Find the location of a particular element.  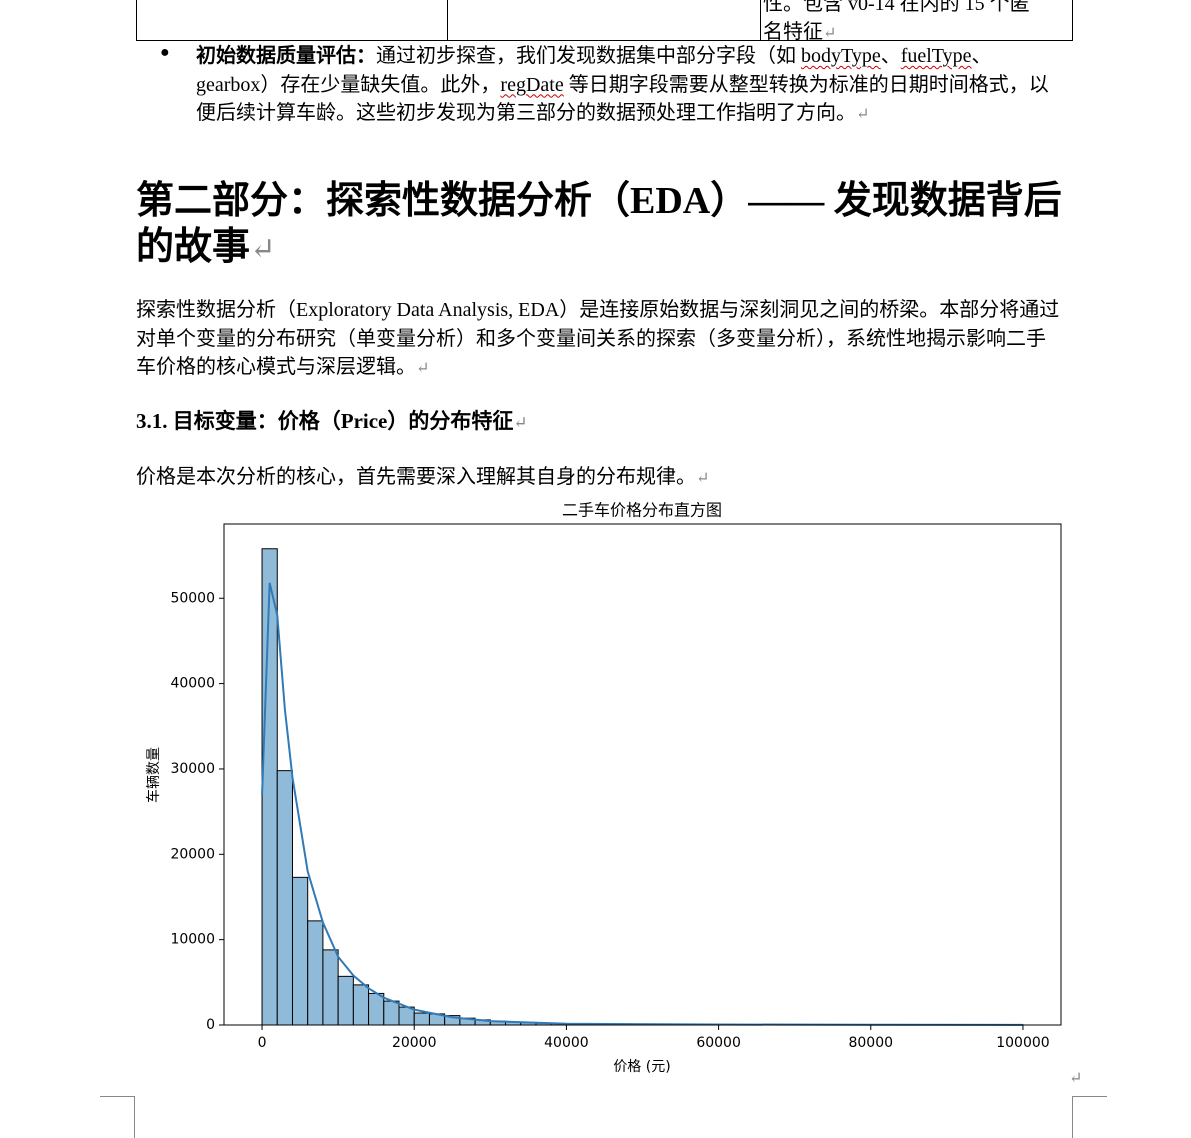

y-tick-label: 0 is located at coordinates (210, 1025).